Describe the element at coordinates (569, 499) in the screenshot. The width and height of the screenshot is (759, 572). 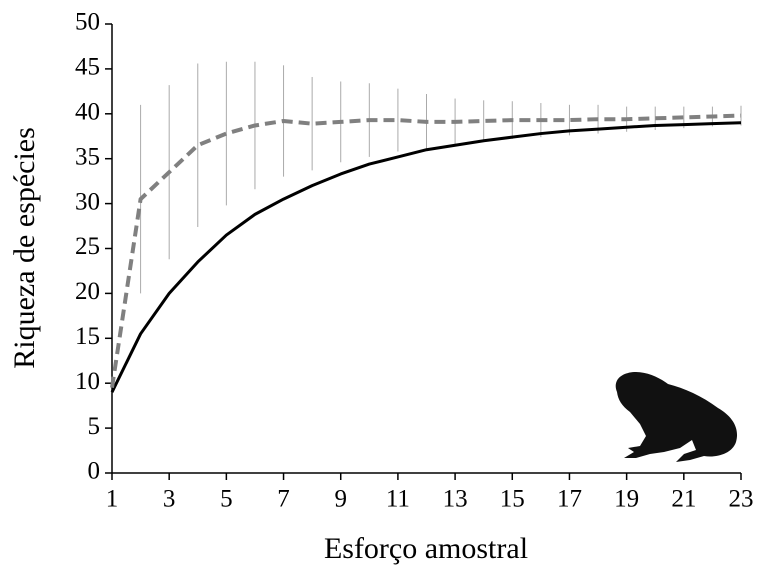
I see `x-tick-label: 17` at that location.